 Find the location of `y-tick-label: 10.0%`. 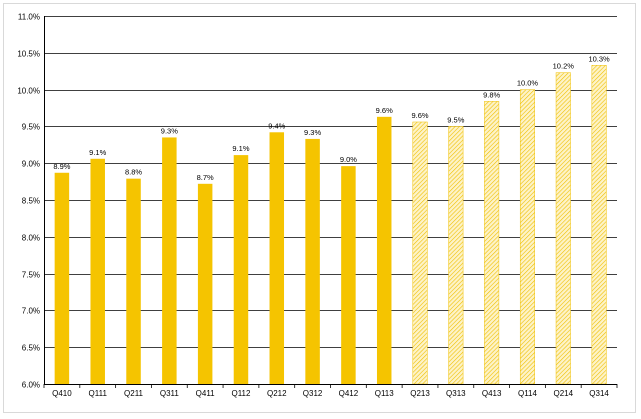

y-tick-label: 10.0% is located at coordinates (28, 91).